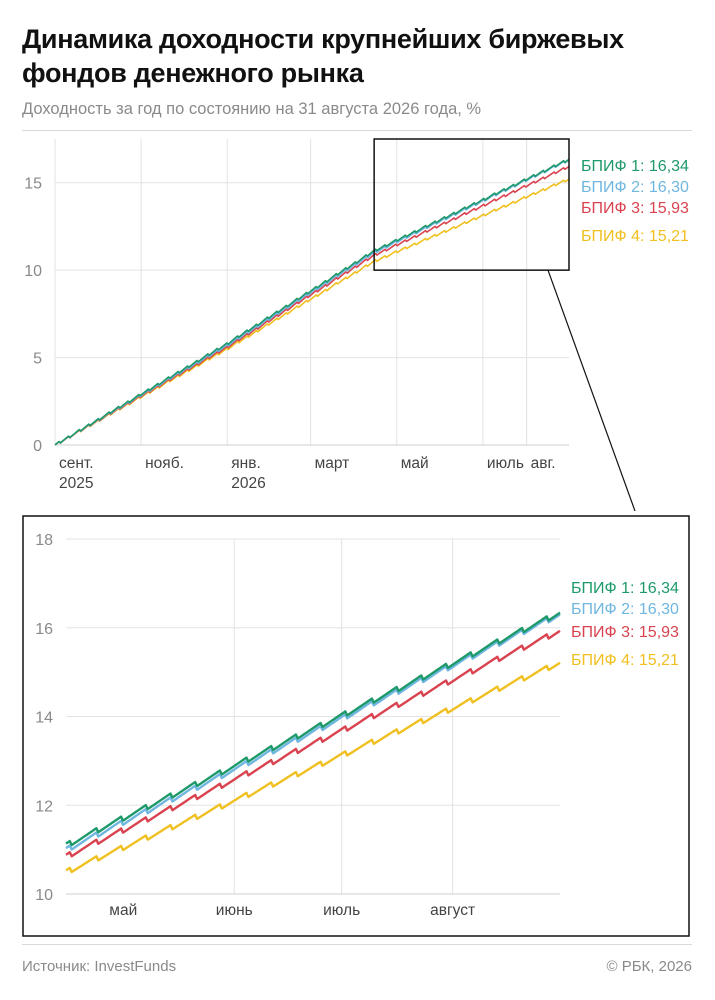  I want to click on y-tick-label: 18, so click(44, 540).